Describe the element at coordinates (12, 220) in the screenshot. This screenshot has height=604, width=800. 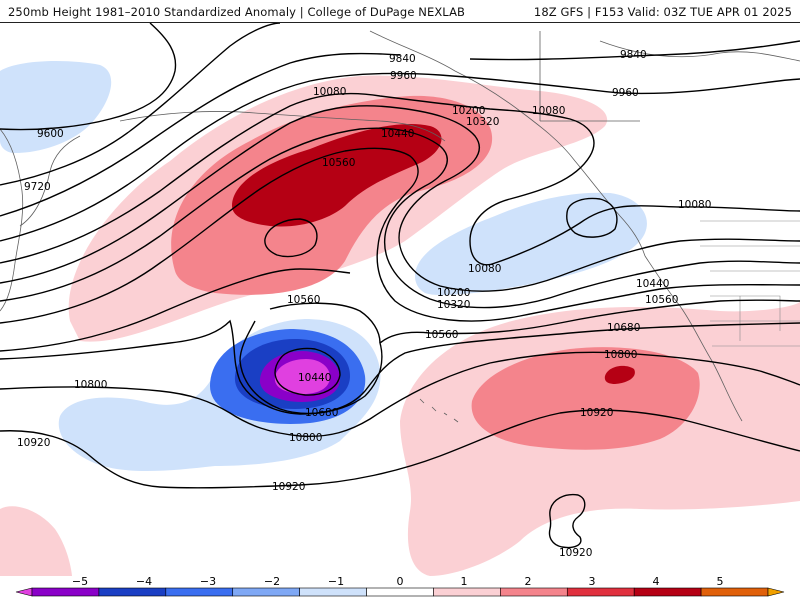
I see `asia-coastline` at that location.